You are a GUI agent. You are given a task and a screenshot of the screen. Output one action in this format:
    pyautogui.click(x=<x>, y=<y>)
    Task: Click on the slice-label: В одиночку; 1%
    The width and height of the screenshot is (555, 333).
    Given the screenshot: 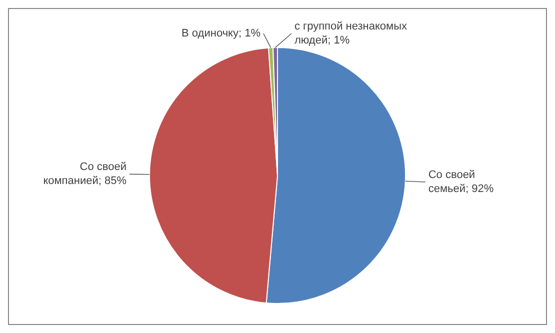 What is the action you would take?
    pyautogui.click(x=221, y=34)
    